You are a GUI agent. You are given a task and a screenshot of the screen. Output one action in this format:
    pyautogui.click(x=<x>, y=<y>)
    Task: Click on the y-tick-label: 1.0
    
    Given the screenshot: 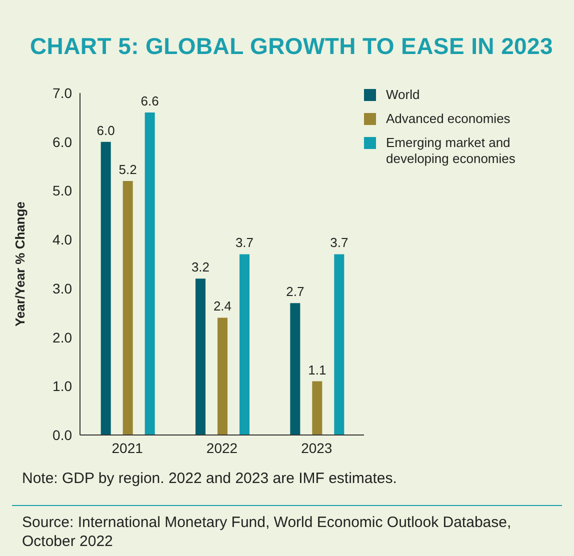 What is the action you would take?
    pyautogui.click(x=62, y=386)
    